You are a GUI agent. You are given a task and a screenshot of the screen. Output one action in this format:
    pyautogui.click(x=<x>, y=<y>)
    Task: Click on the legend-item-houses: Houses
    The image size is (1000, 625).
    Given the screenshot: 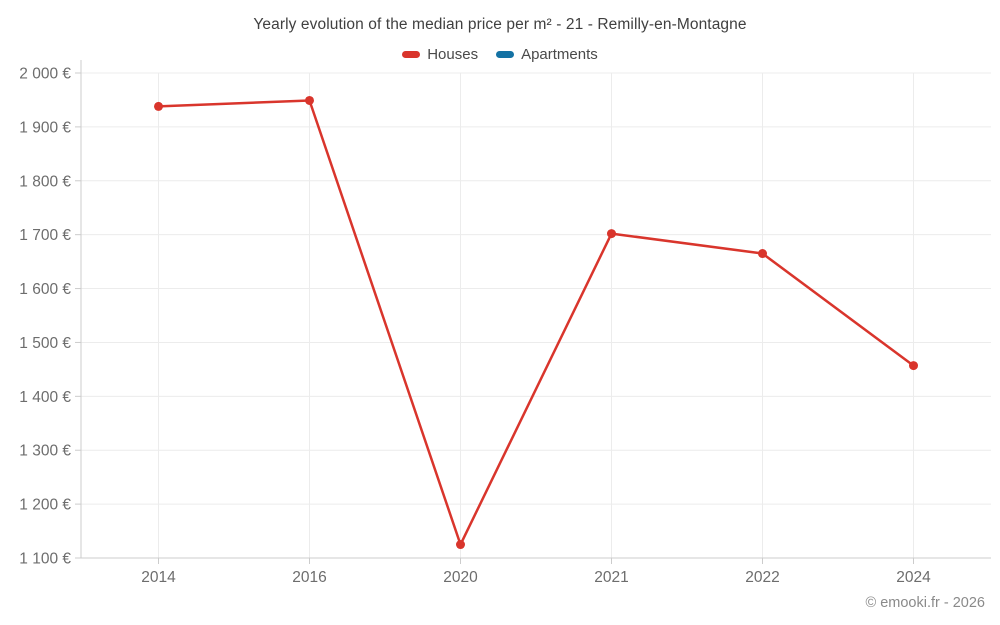 What is the action you would take?
    pyautogui.click(x=440, y=54)
    